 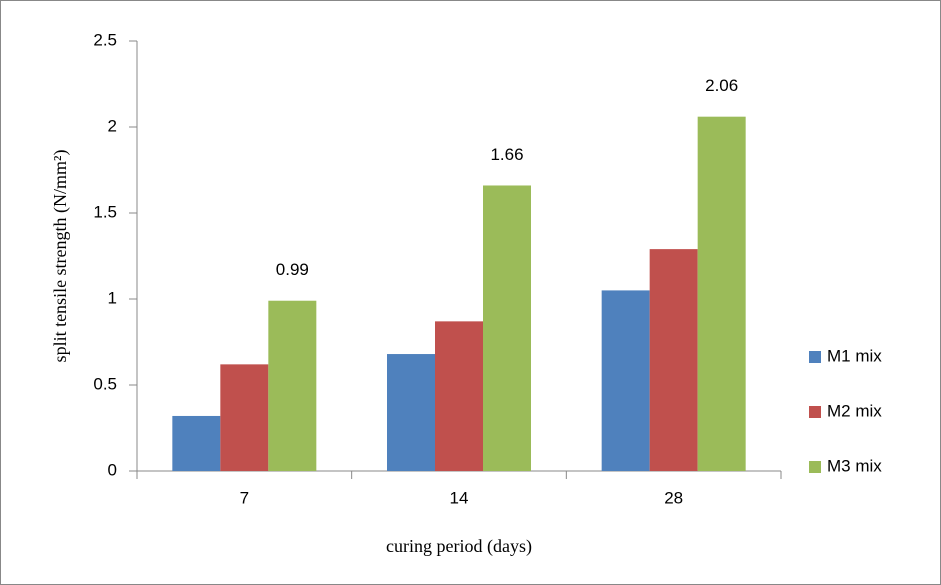 I want to click on y-tick-label: 0.5, so click(x=105, y=383).